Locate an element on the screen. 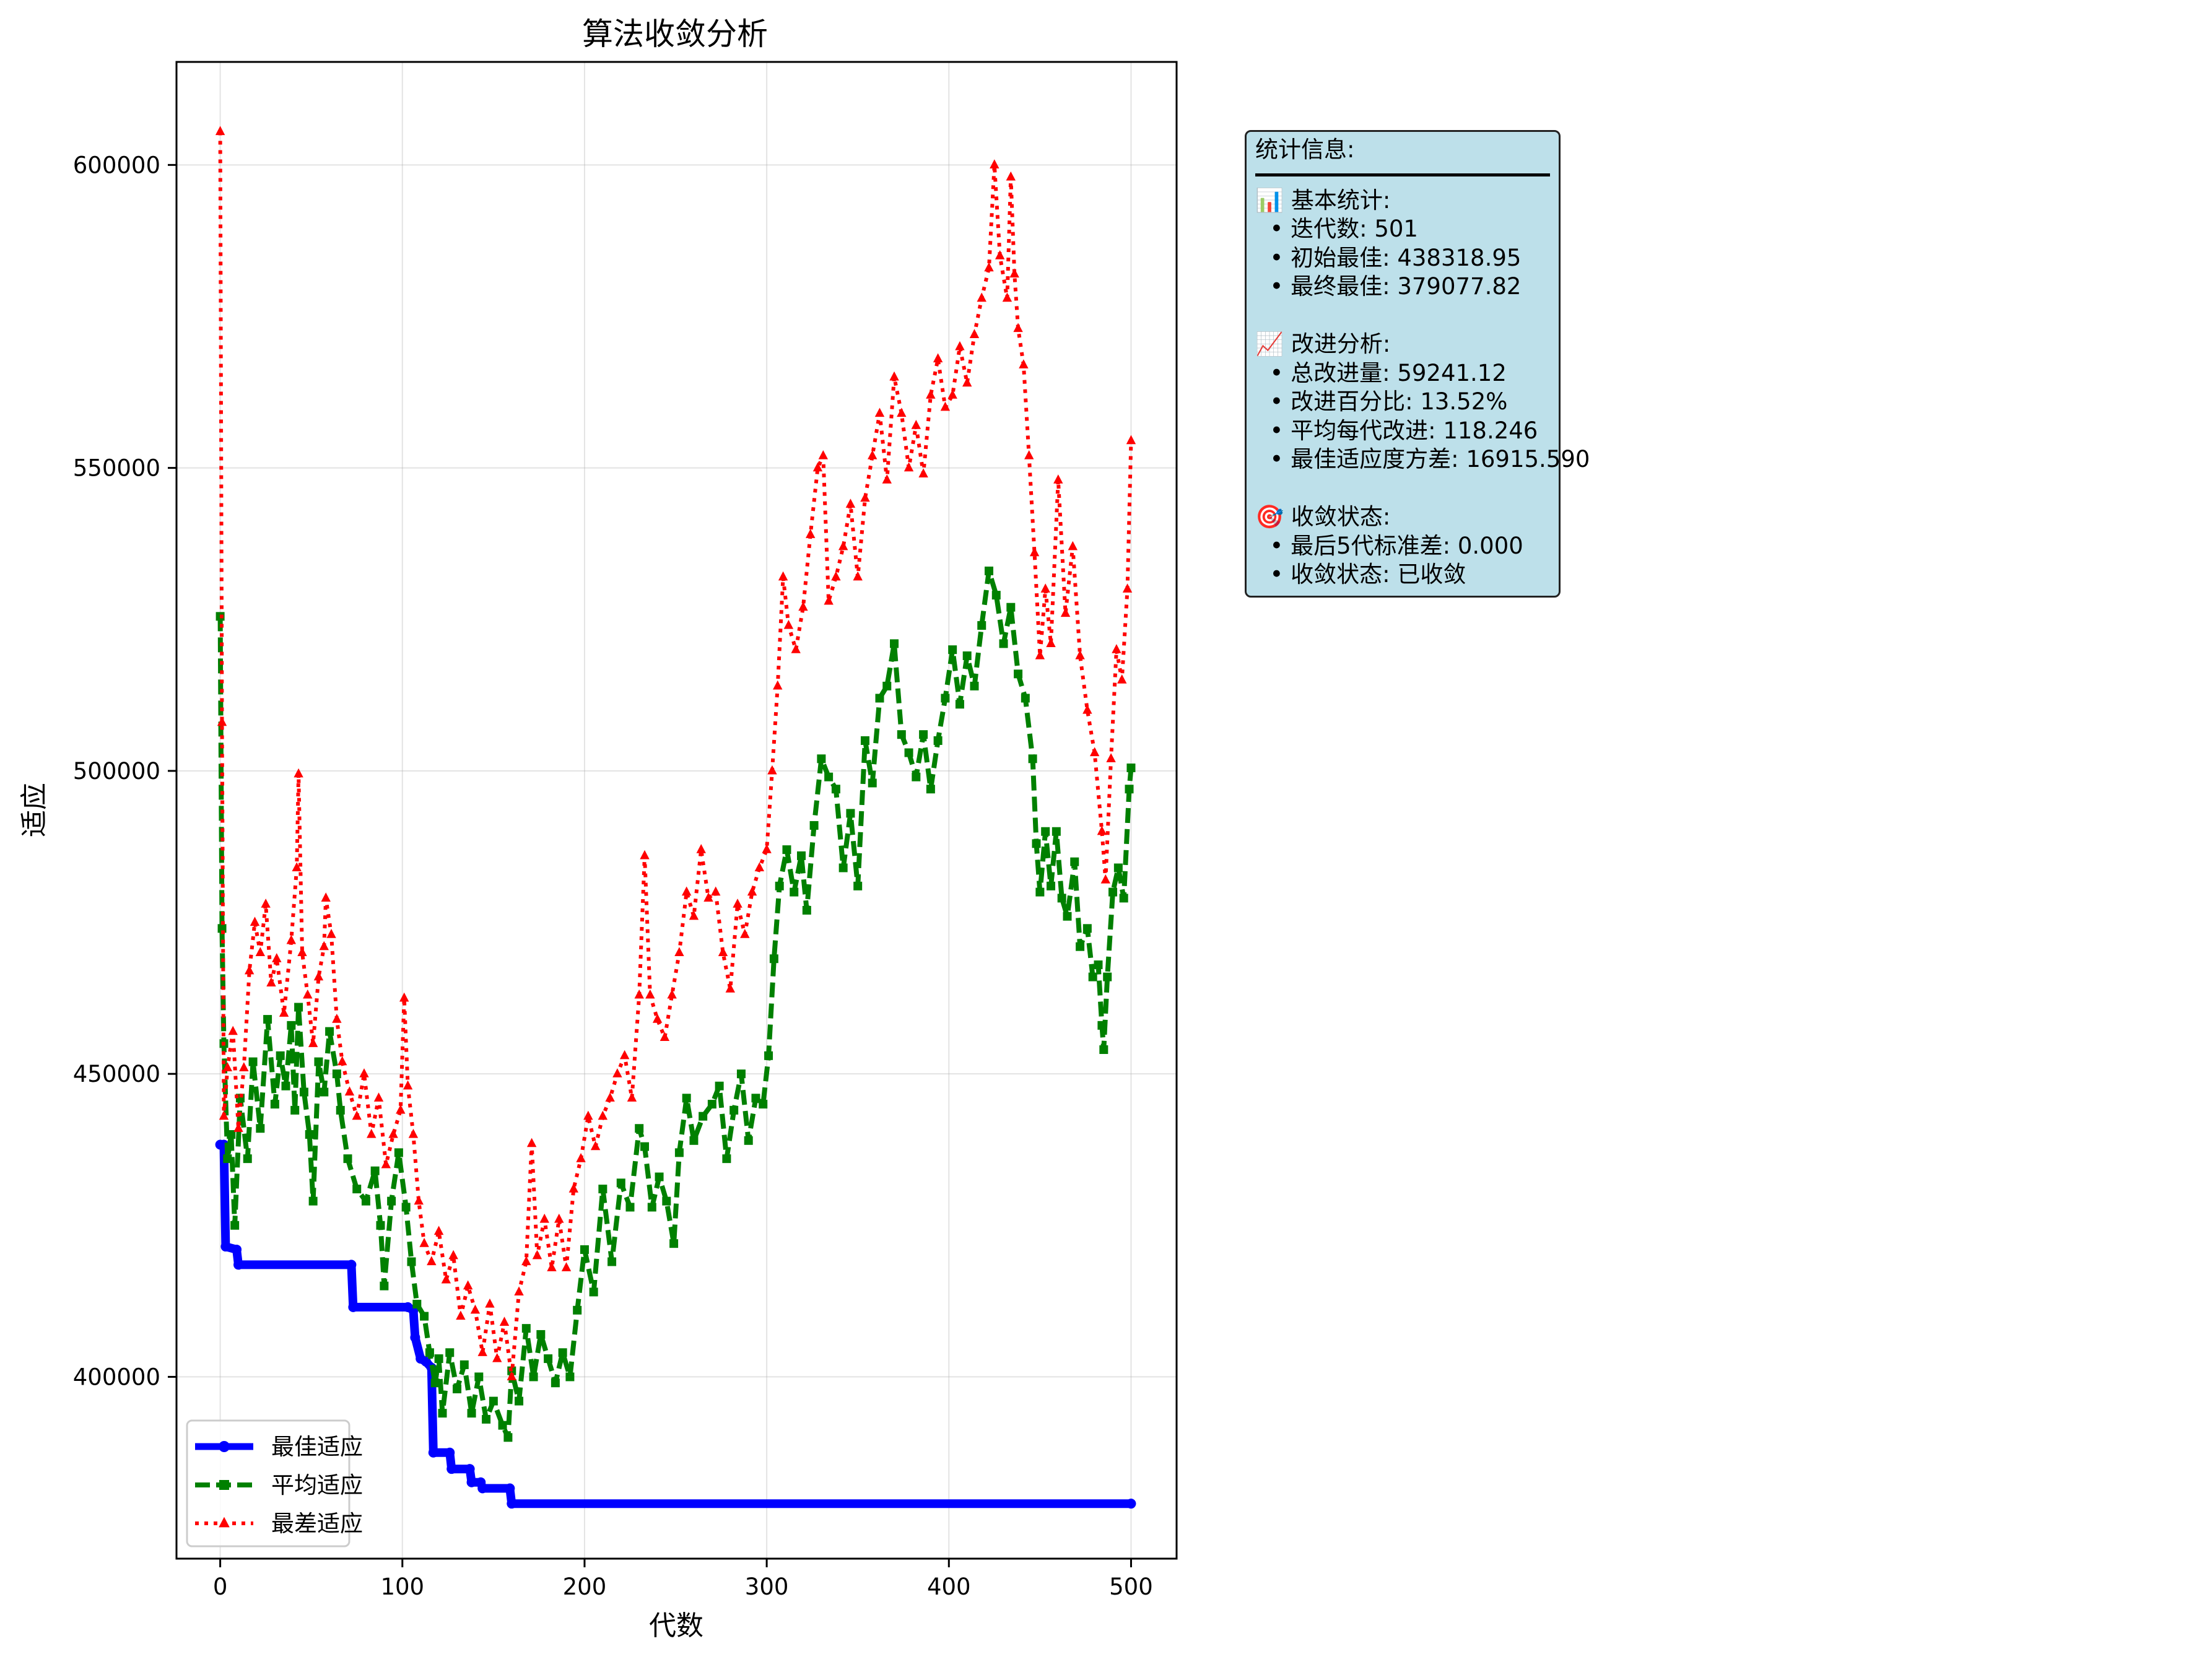 The width and height of the screenshot is (2212, 1654). stats-line: 📊 基本统计: is located at coordinates (1323, 200).